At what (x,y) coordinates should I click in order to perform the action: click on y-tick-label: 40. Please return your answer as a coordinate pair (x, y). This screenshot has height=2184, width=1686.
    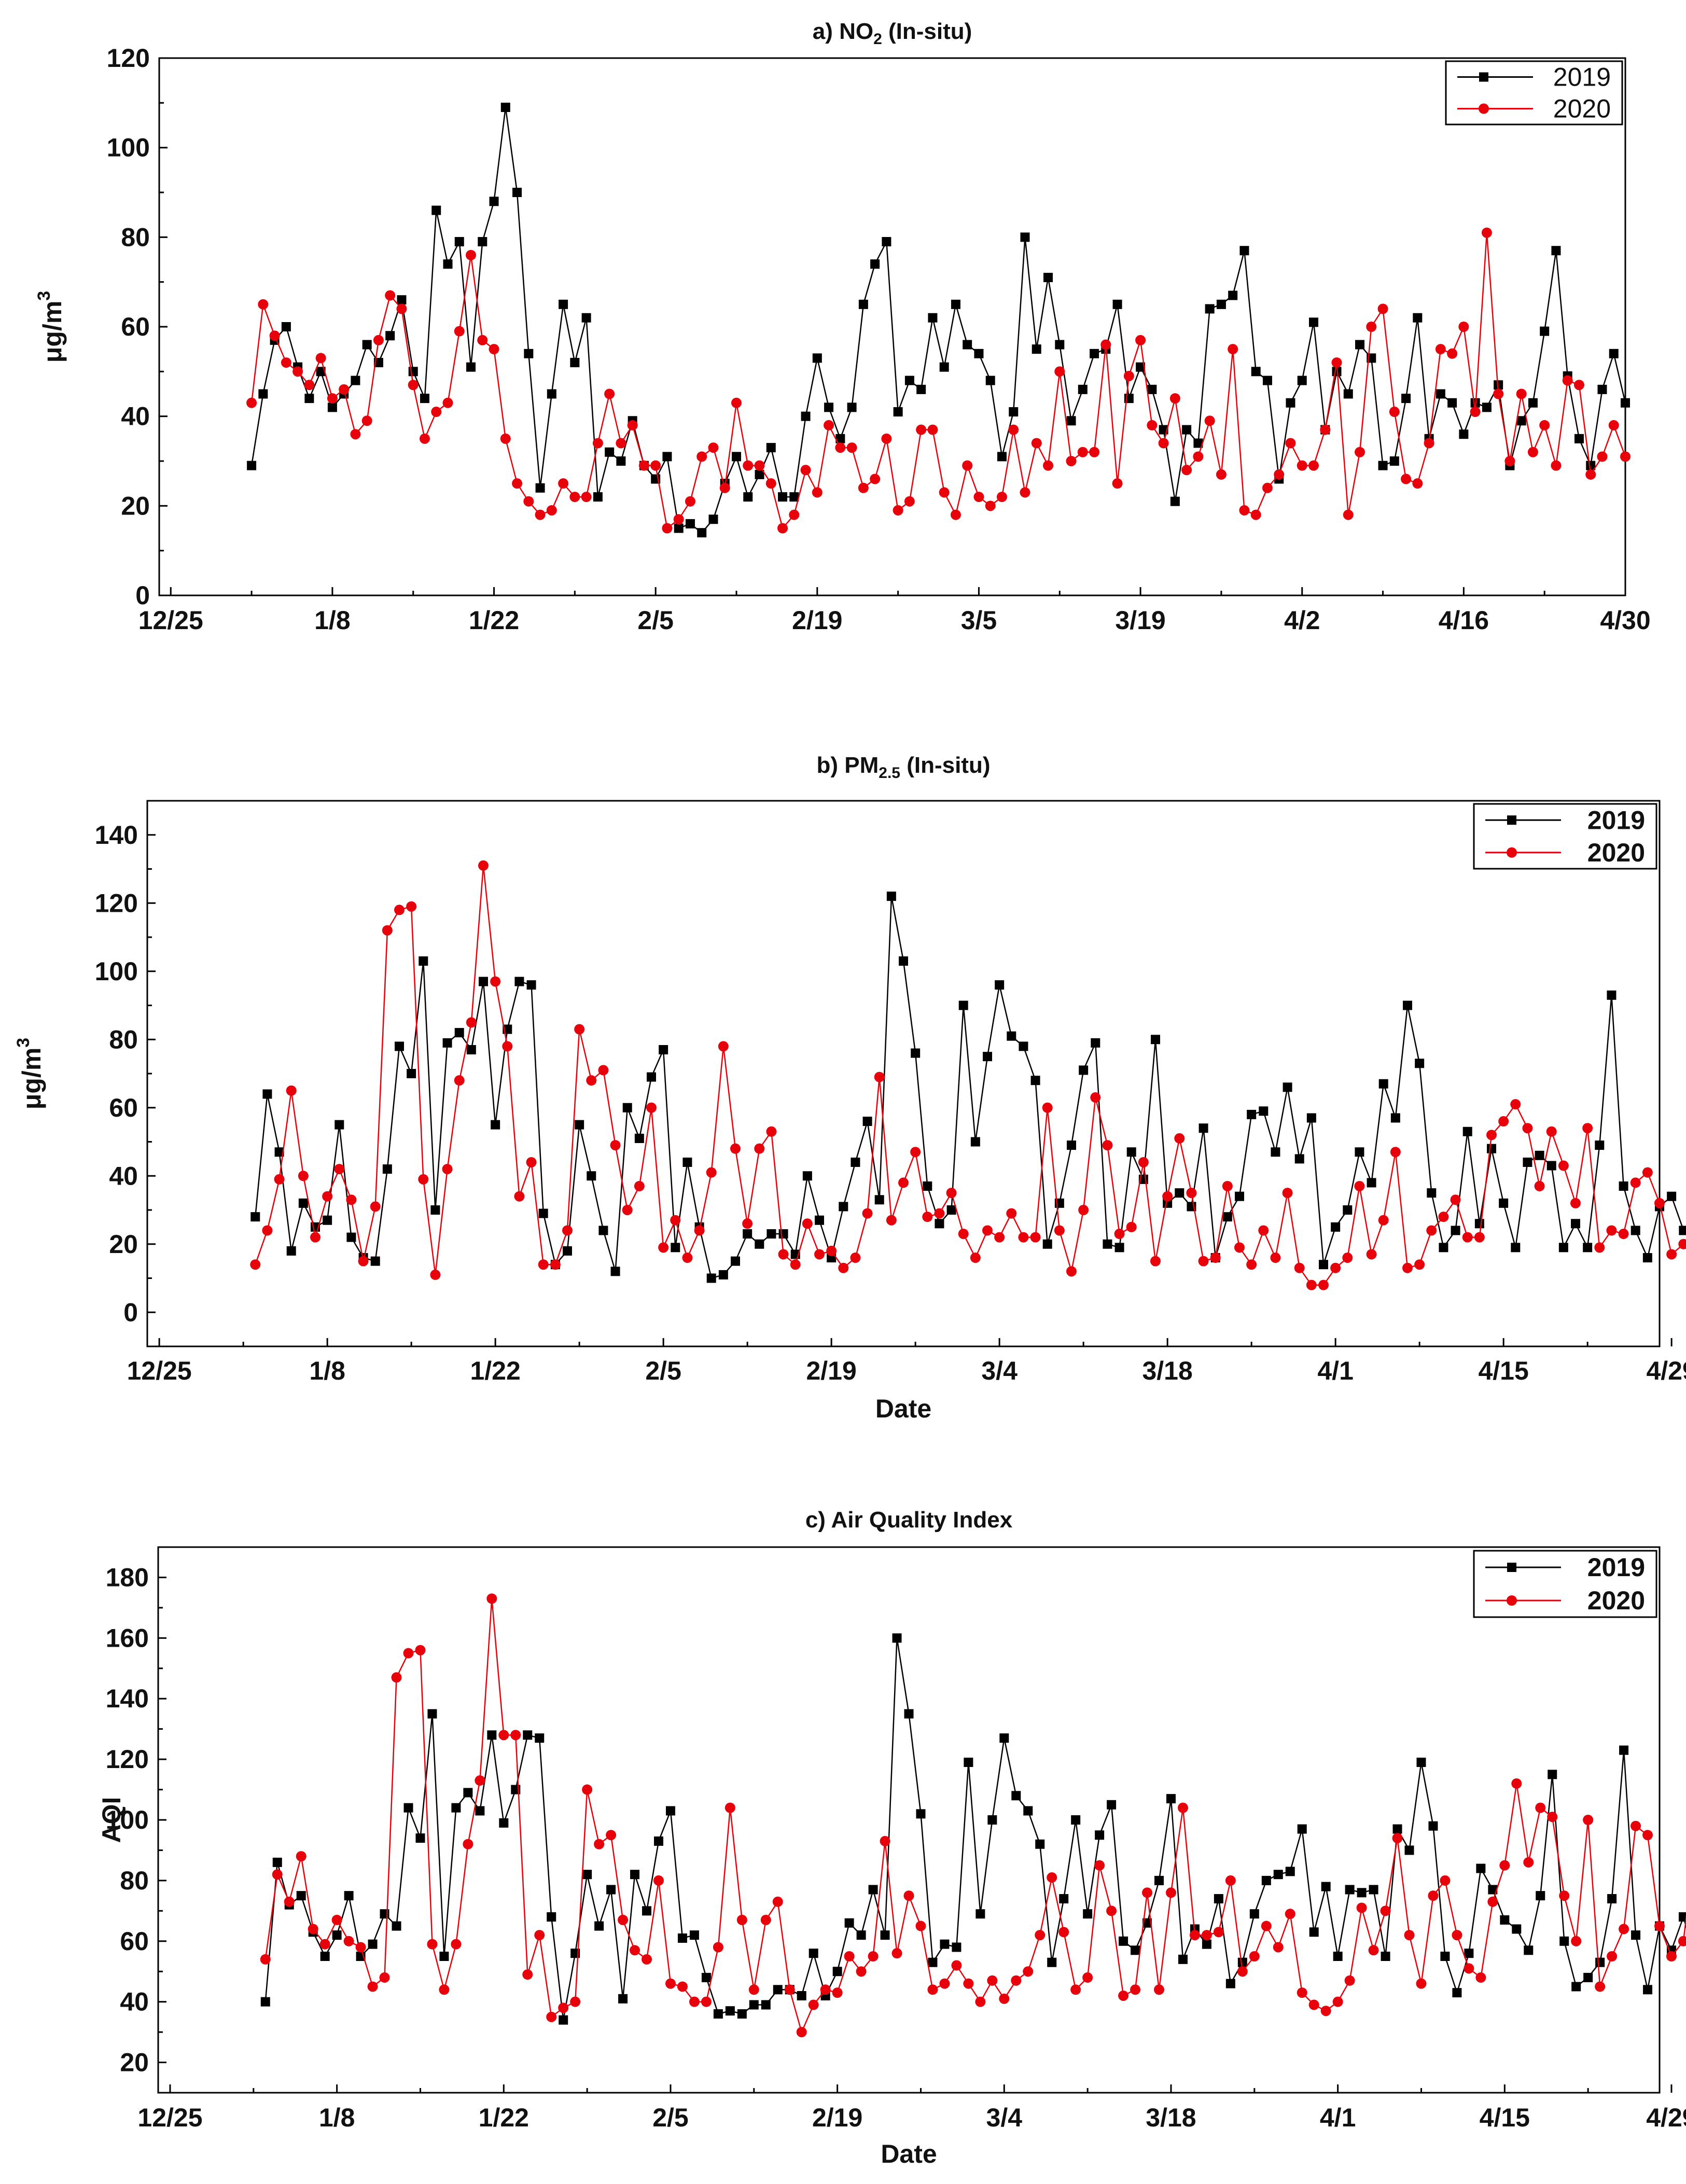
    Looking at the image, I should click on (123, 1175).